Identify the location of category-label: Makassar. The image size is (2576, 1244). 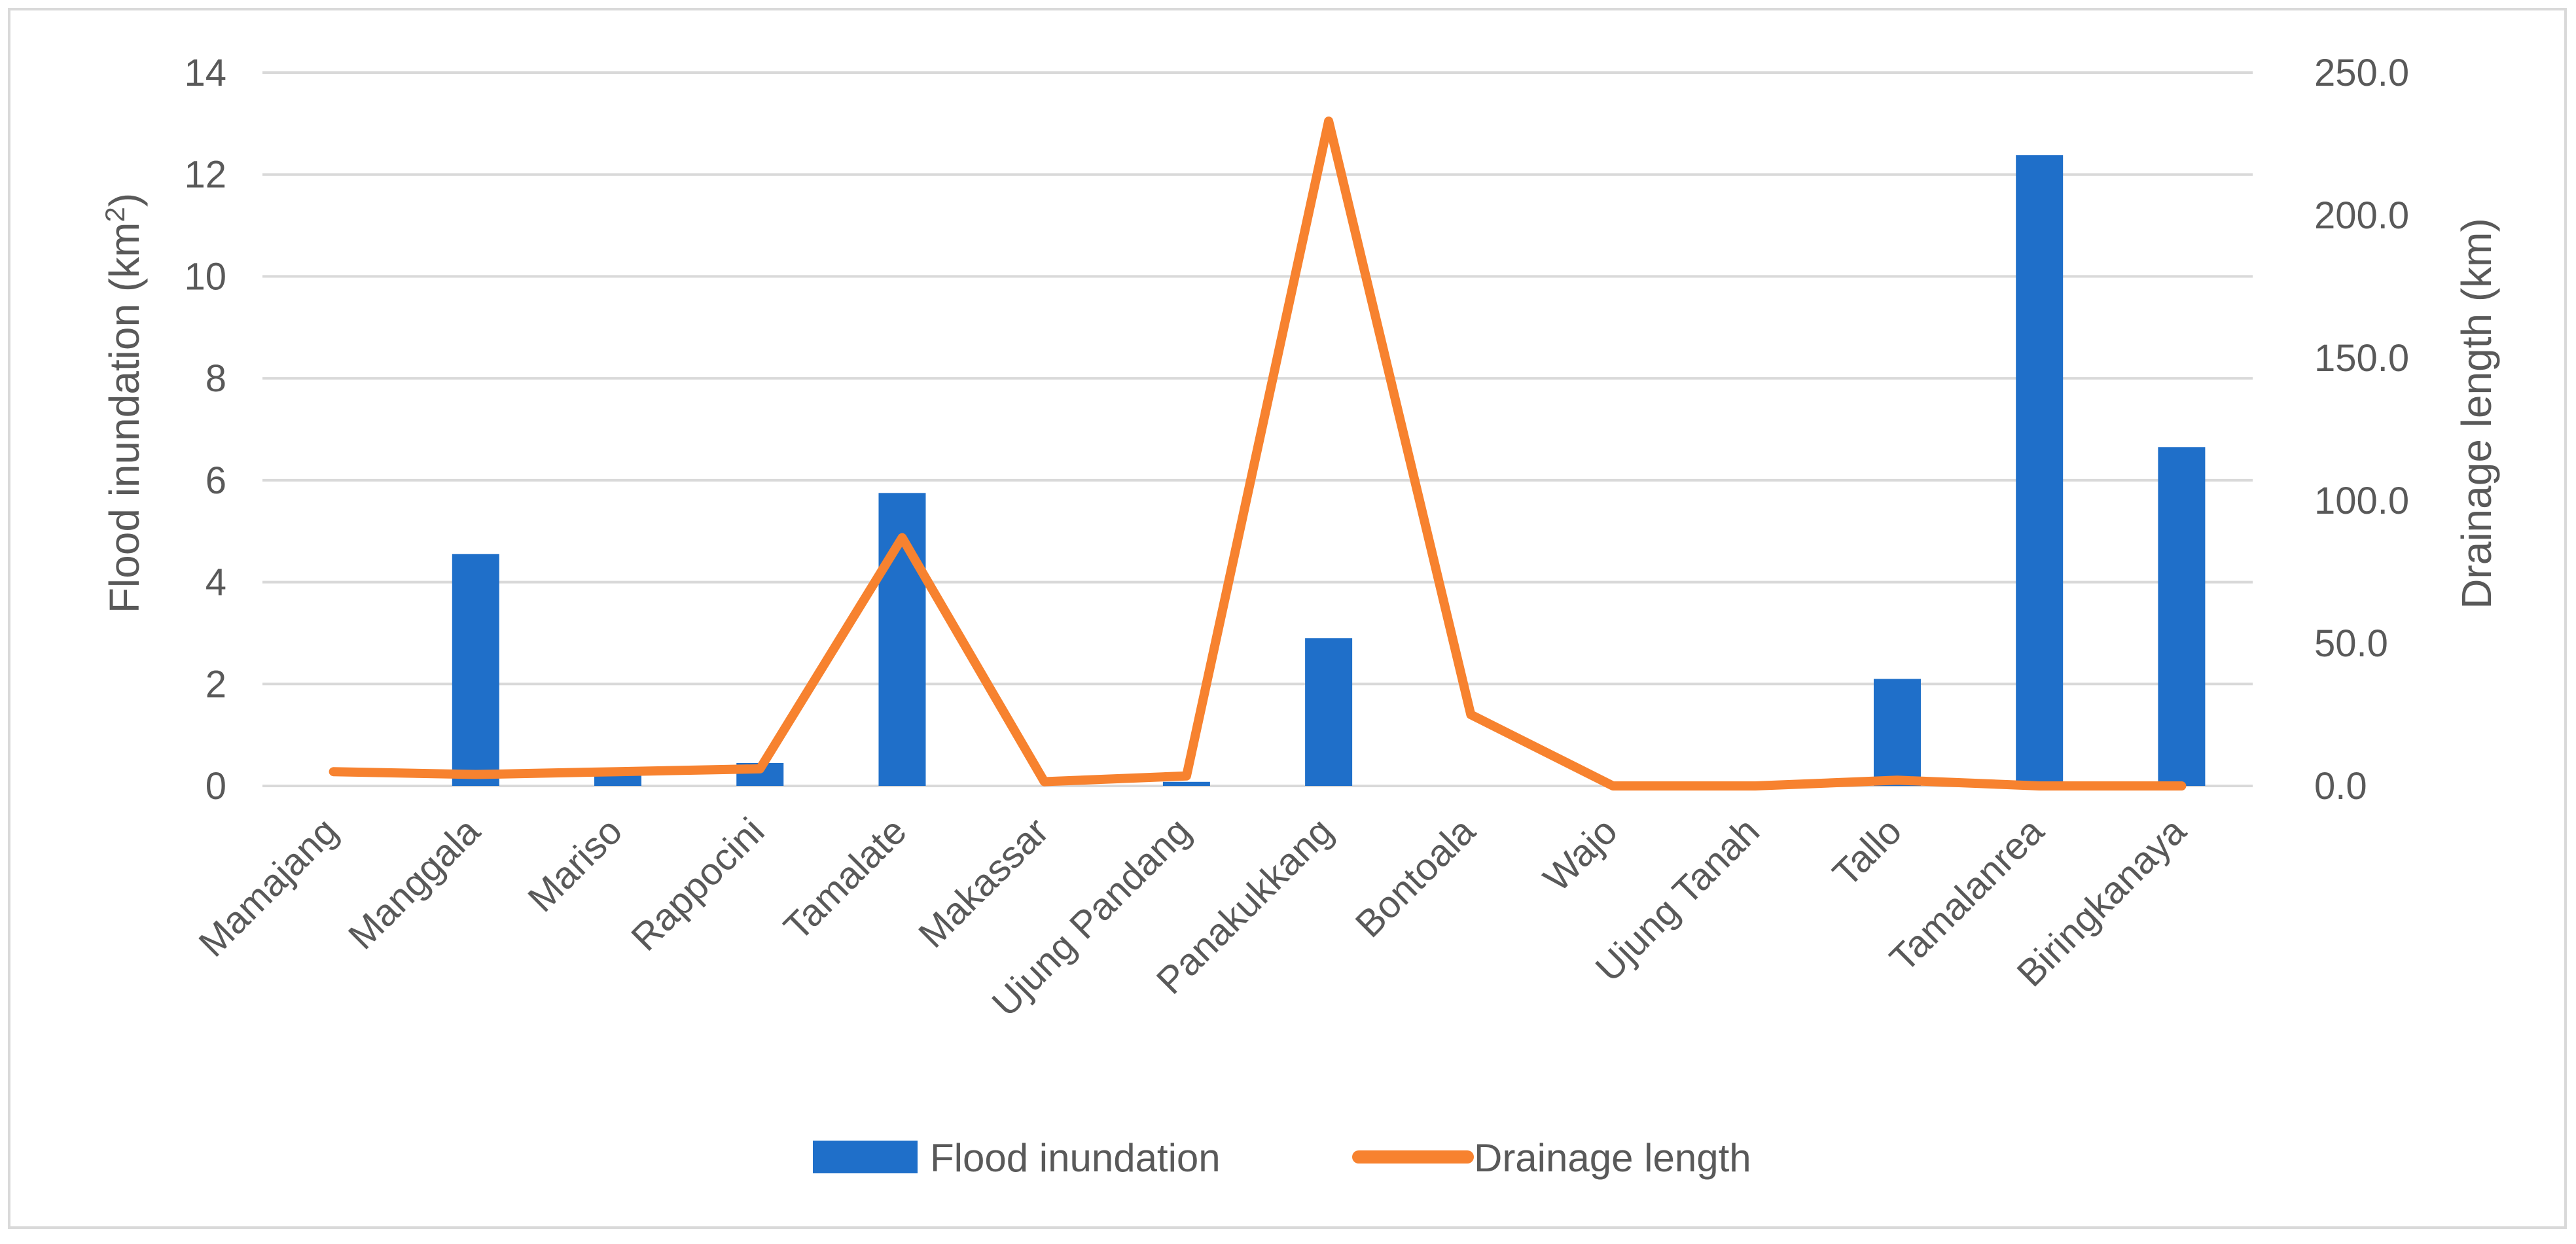
(983, 883).